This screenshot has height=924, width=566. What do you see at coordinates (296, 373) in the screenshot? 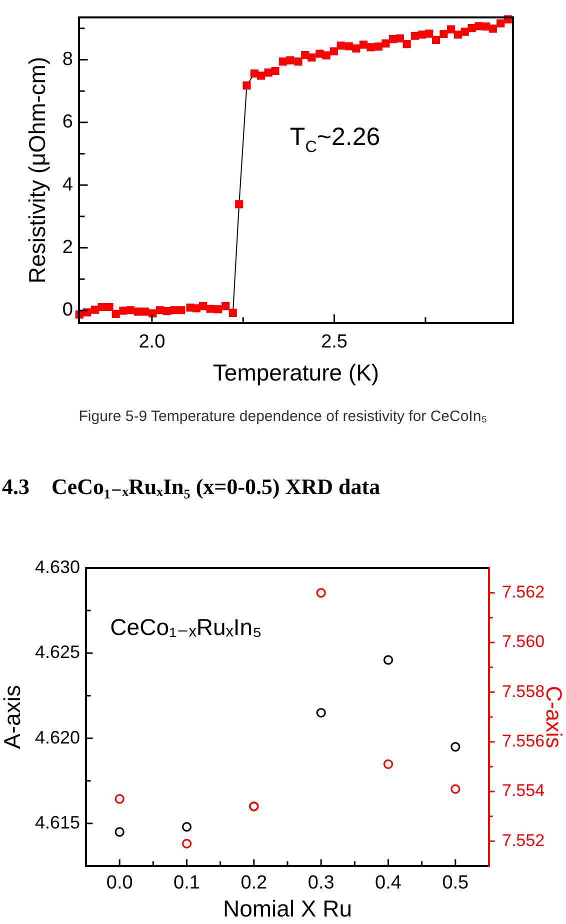
I see `x-axis-title: Temperature (K)` at bounding box center [296, 373].